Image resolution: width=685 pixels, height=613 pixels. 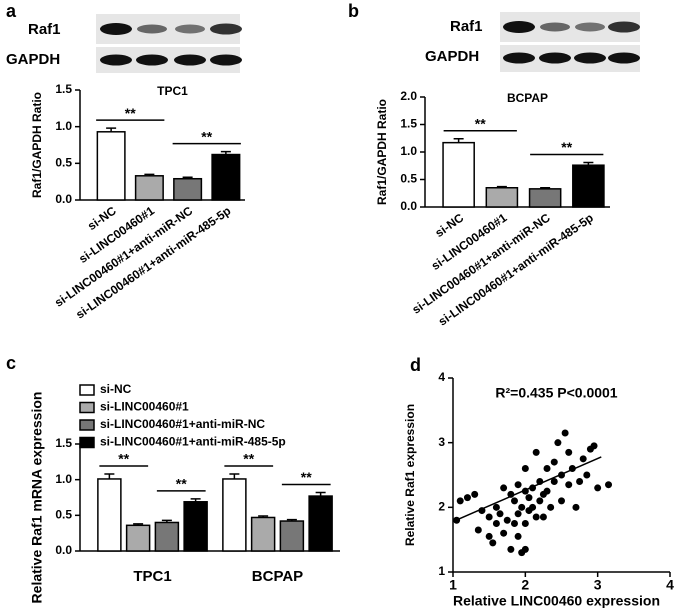 What do you see at coordinates (353, 11) in the screenshot?
I see `panel-letter: b` at bounding box center [353, 11].